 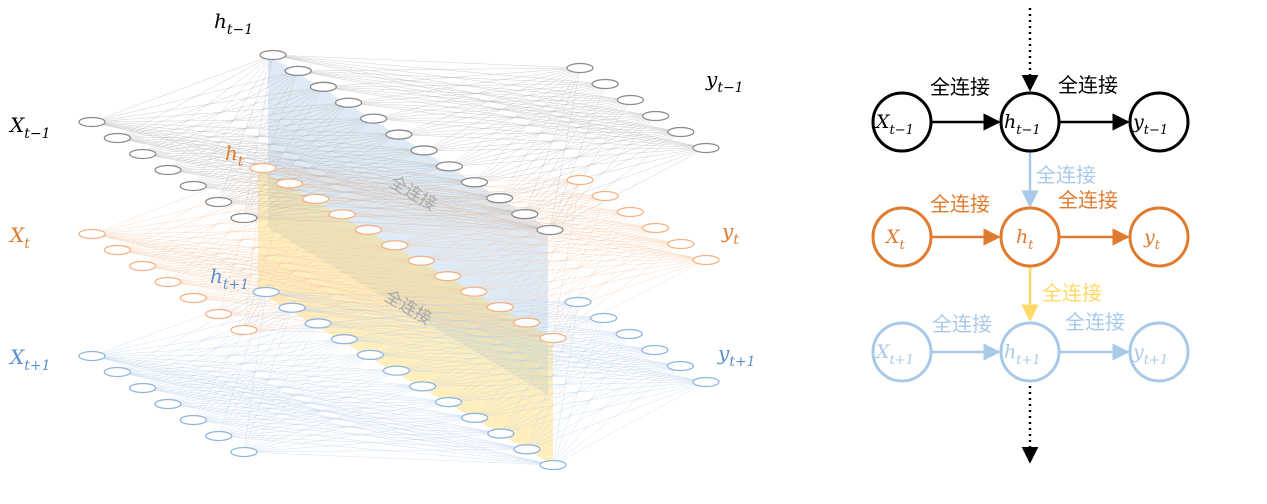 What do you see at coordinates (1150, 354) in the screenshot?
I see `node-y-next-label: yt+1` at bounding box center [1150, 354].